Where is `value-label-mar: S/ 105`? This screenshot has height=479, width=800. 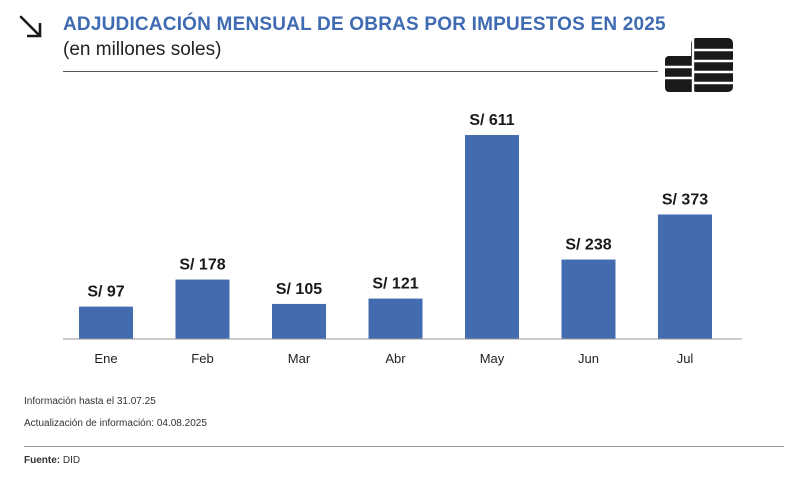 value-label-mar: S/ 105 is located at coordinates (299, 289).